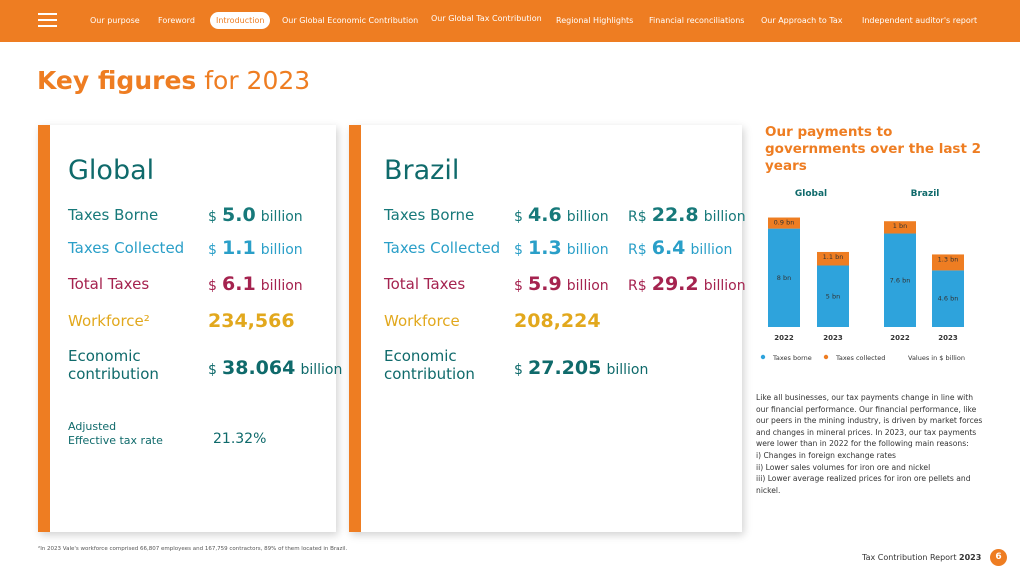 The height and width of the screenshot is (577, 1020). Describe the element at coordinates (675, 215) in the screenshot. I see `amount: 22.8` at that location.